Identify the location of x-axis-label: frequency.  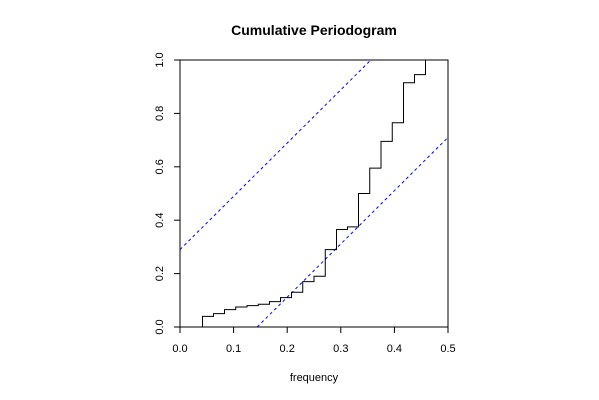
(314, 378).